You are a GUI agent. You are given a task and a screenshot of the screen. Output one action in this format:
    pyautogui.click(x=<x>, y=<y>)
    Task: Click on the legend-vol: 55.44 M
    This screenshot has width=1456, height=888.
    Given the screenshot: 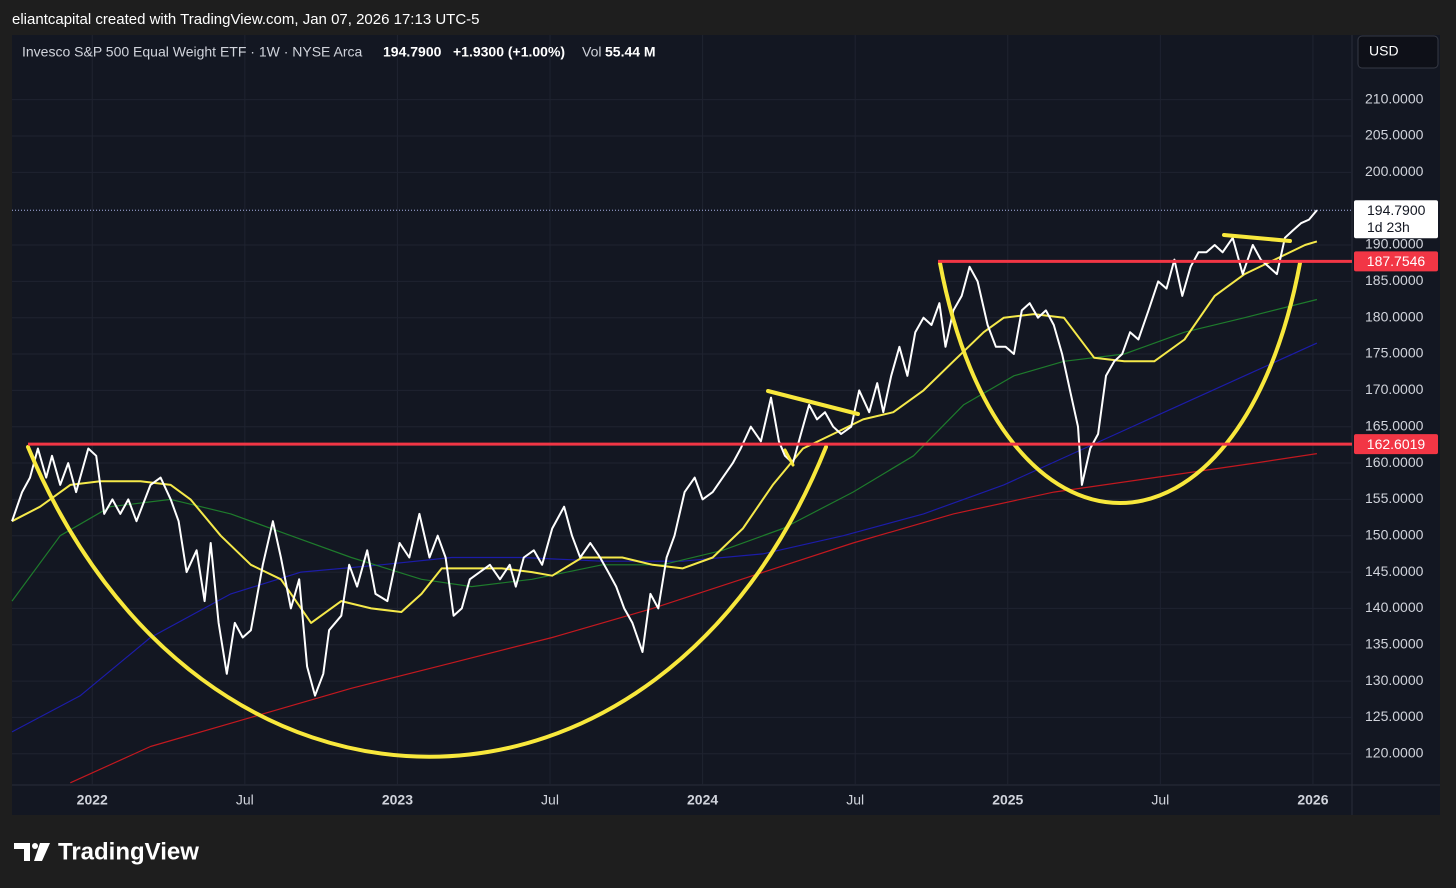 What is the action you would take?
    pyautogui.click(x=630, y=52)
    